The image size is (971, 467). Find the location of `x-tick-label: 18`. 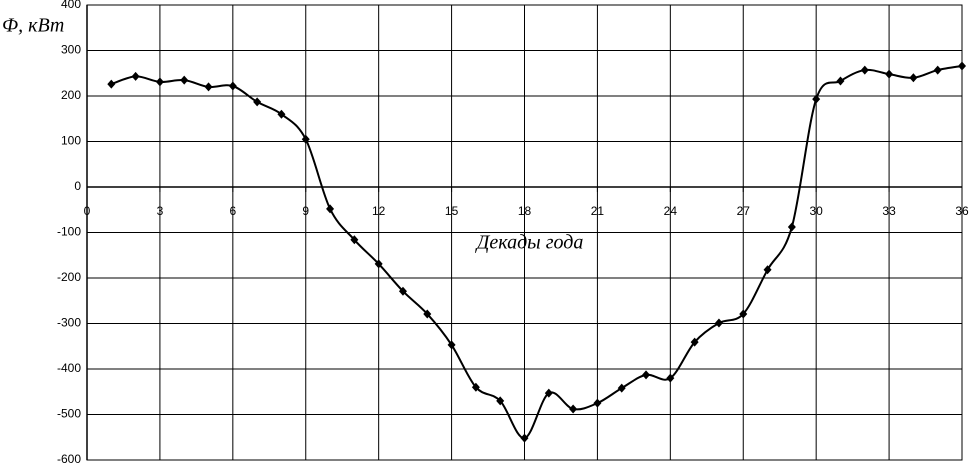

x-tick-label: 18 is located at coordinates (525, 211).